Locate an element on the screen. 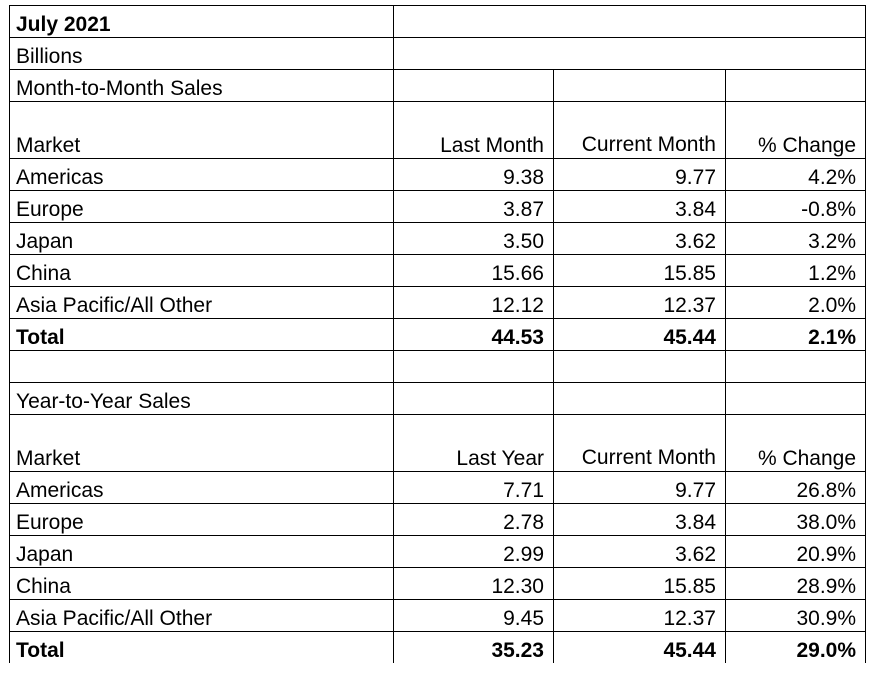 The width and height of the screenshot is (873, 675). prior-value-cell: 9.38 is located at coordinates (473, 174).